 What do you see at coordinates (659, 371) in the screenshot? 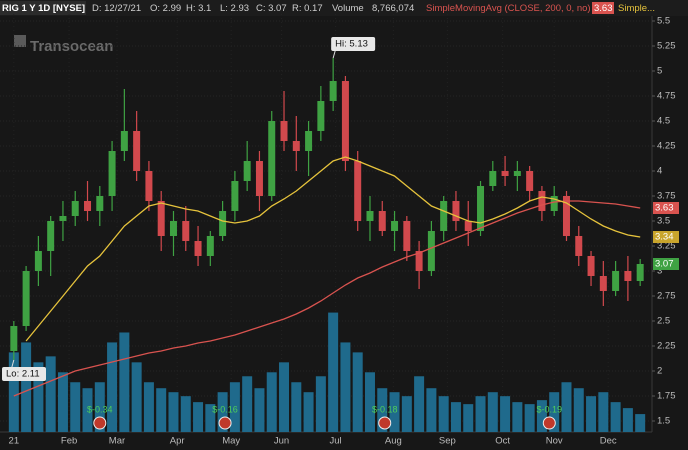
I see `y-tick-label: 2` at bounding box center [659, 371].